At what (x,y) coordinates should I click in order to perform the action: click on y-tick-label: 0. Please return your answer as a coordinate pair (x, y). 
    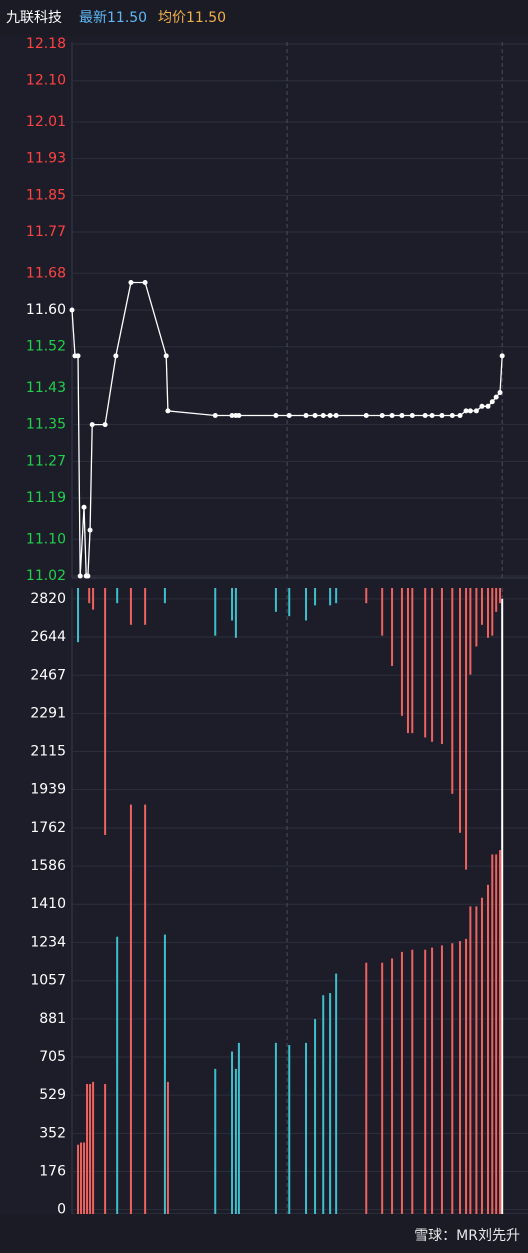
    Looking at the image, I should click on (61, 1210).